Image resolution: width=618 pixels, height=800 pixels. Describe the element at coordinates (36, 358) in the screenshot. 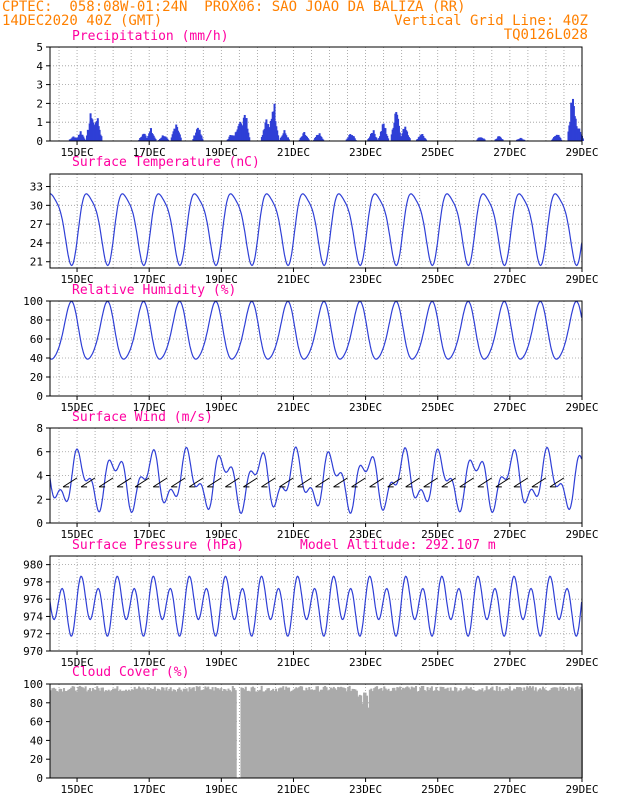

I see `y-tick-label: 40` at that location.